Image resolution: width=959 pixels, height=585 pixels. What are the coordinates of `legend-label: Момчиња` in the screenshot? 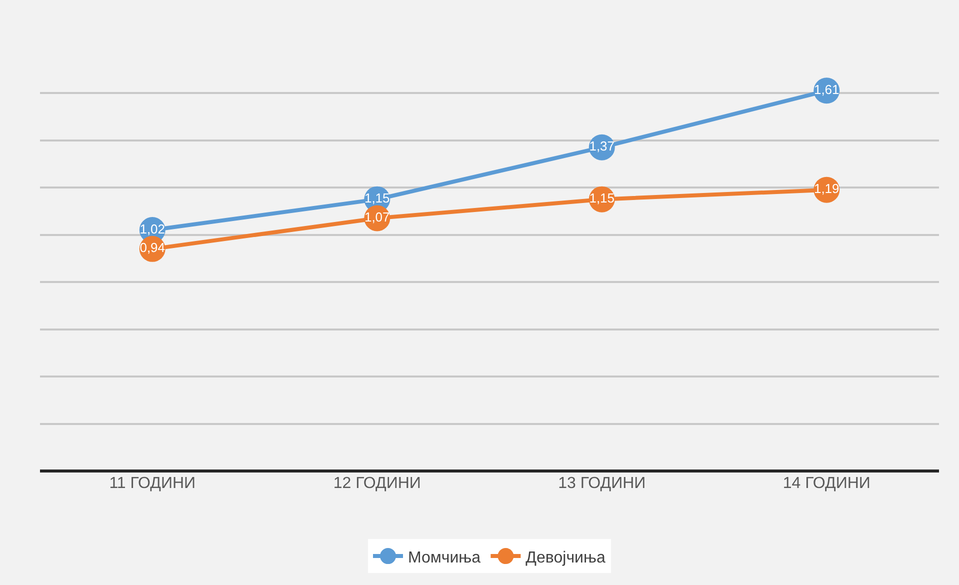 It's located at (444, 557).